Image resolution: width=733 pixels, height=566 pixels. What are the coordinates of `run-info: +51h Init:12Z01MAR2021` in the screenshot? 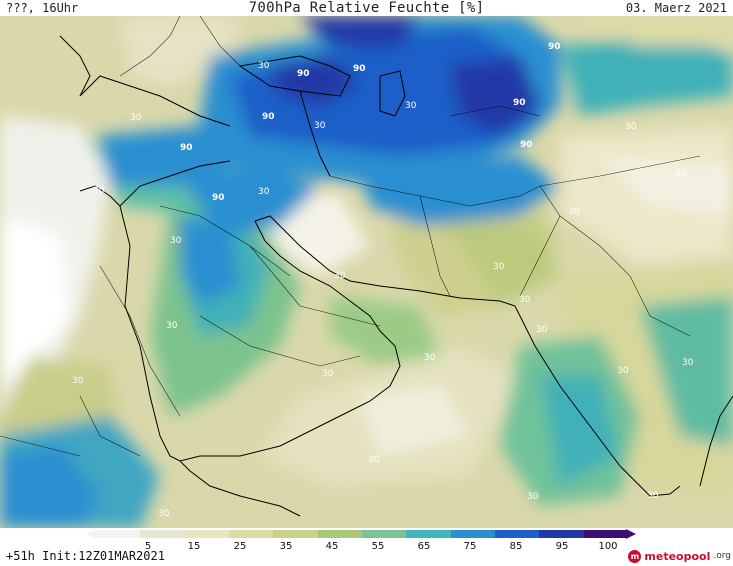 It's located at (85, 556).